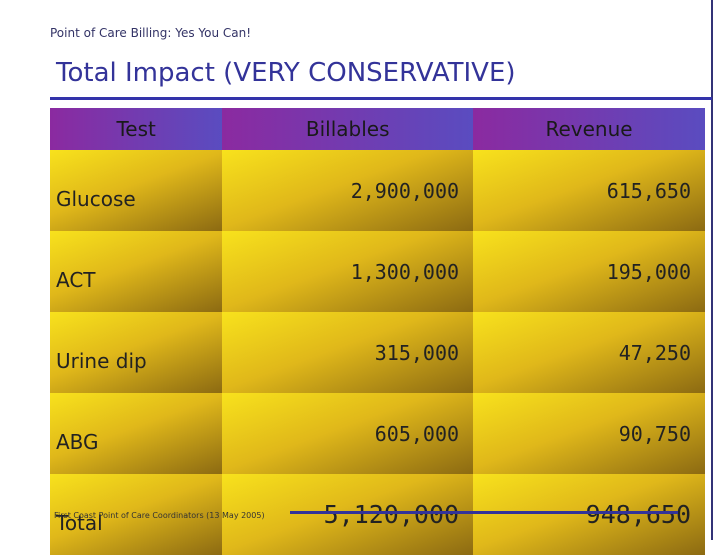 The width and height of the screenshot is (720, 555). Describe the element at coordinates (151, 33) in the screenshot. I see `header-title: Point of Care Billing: Yes You Can!` at that location.